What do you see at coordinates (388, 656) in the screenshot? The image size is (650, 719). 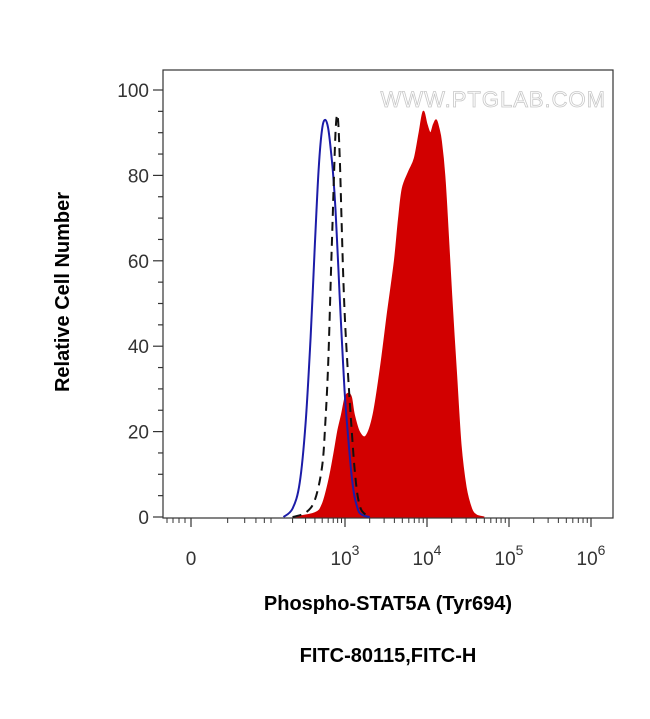 I see `parameter-label: FITC-80115,FITC-H` at bounding box center [388, 656].